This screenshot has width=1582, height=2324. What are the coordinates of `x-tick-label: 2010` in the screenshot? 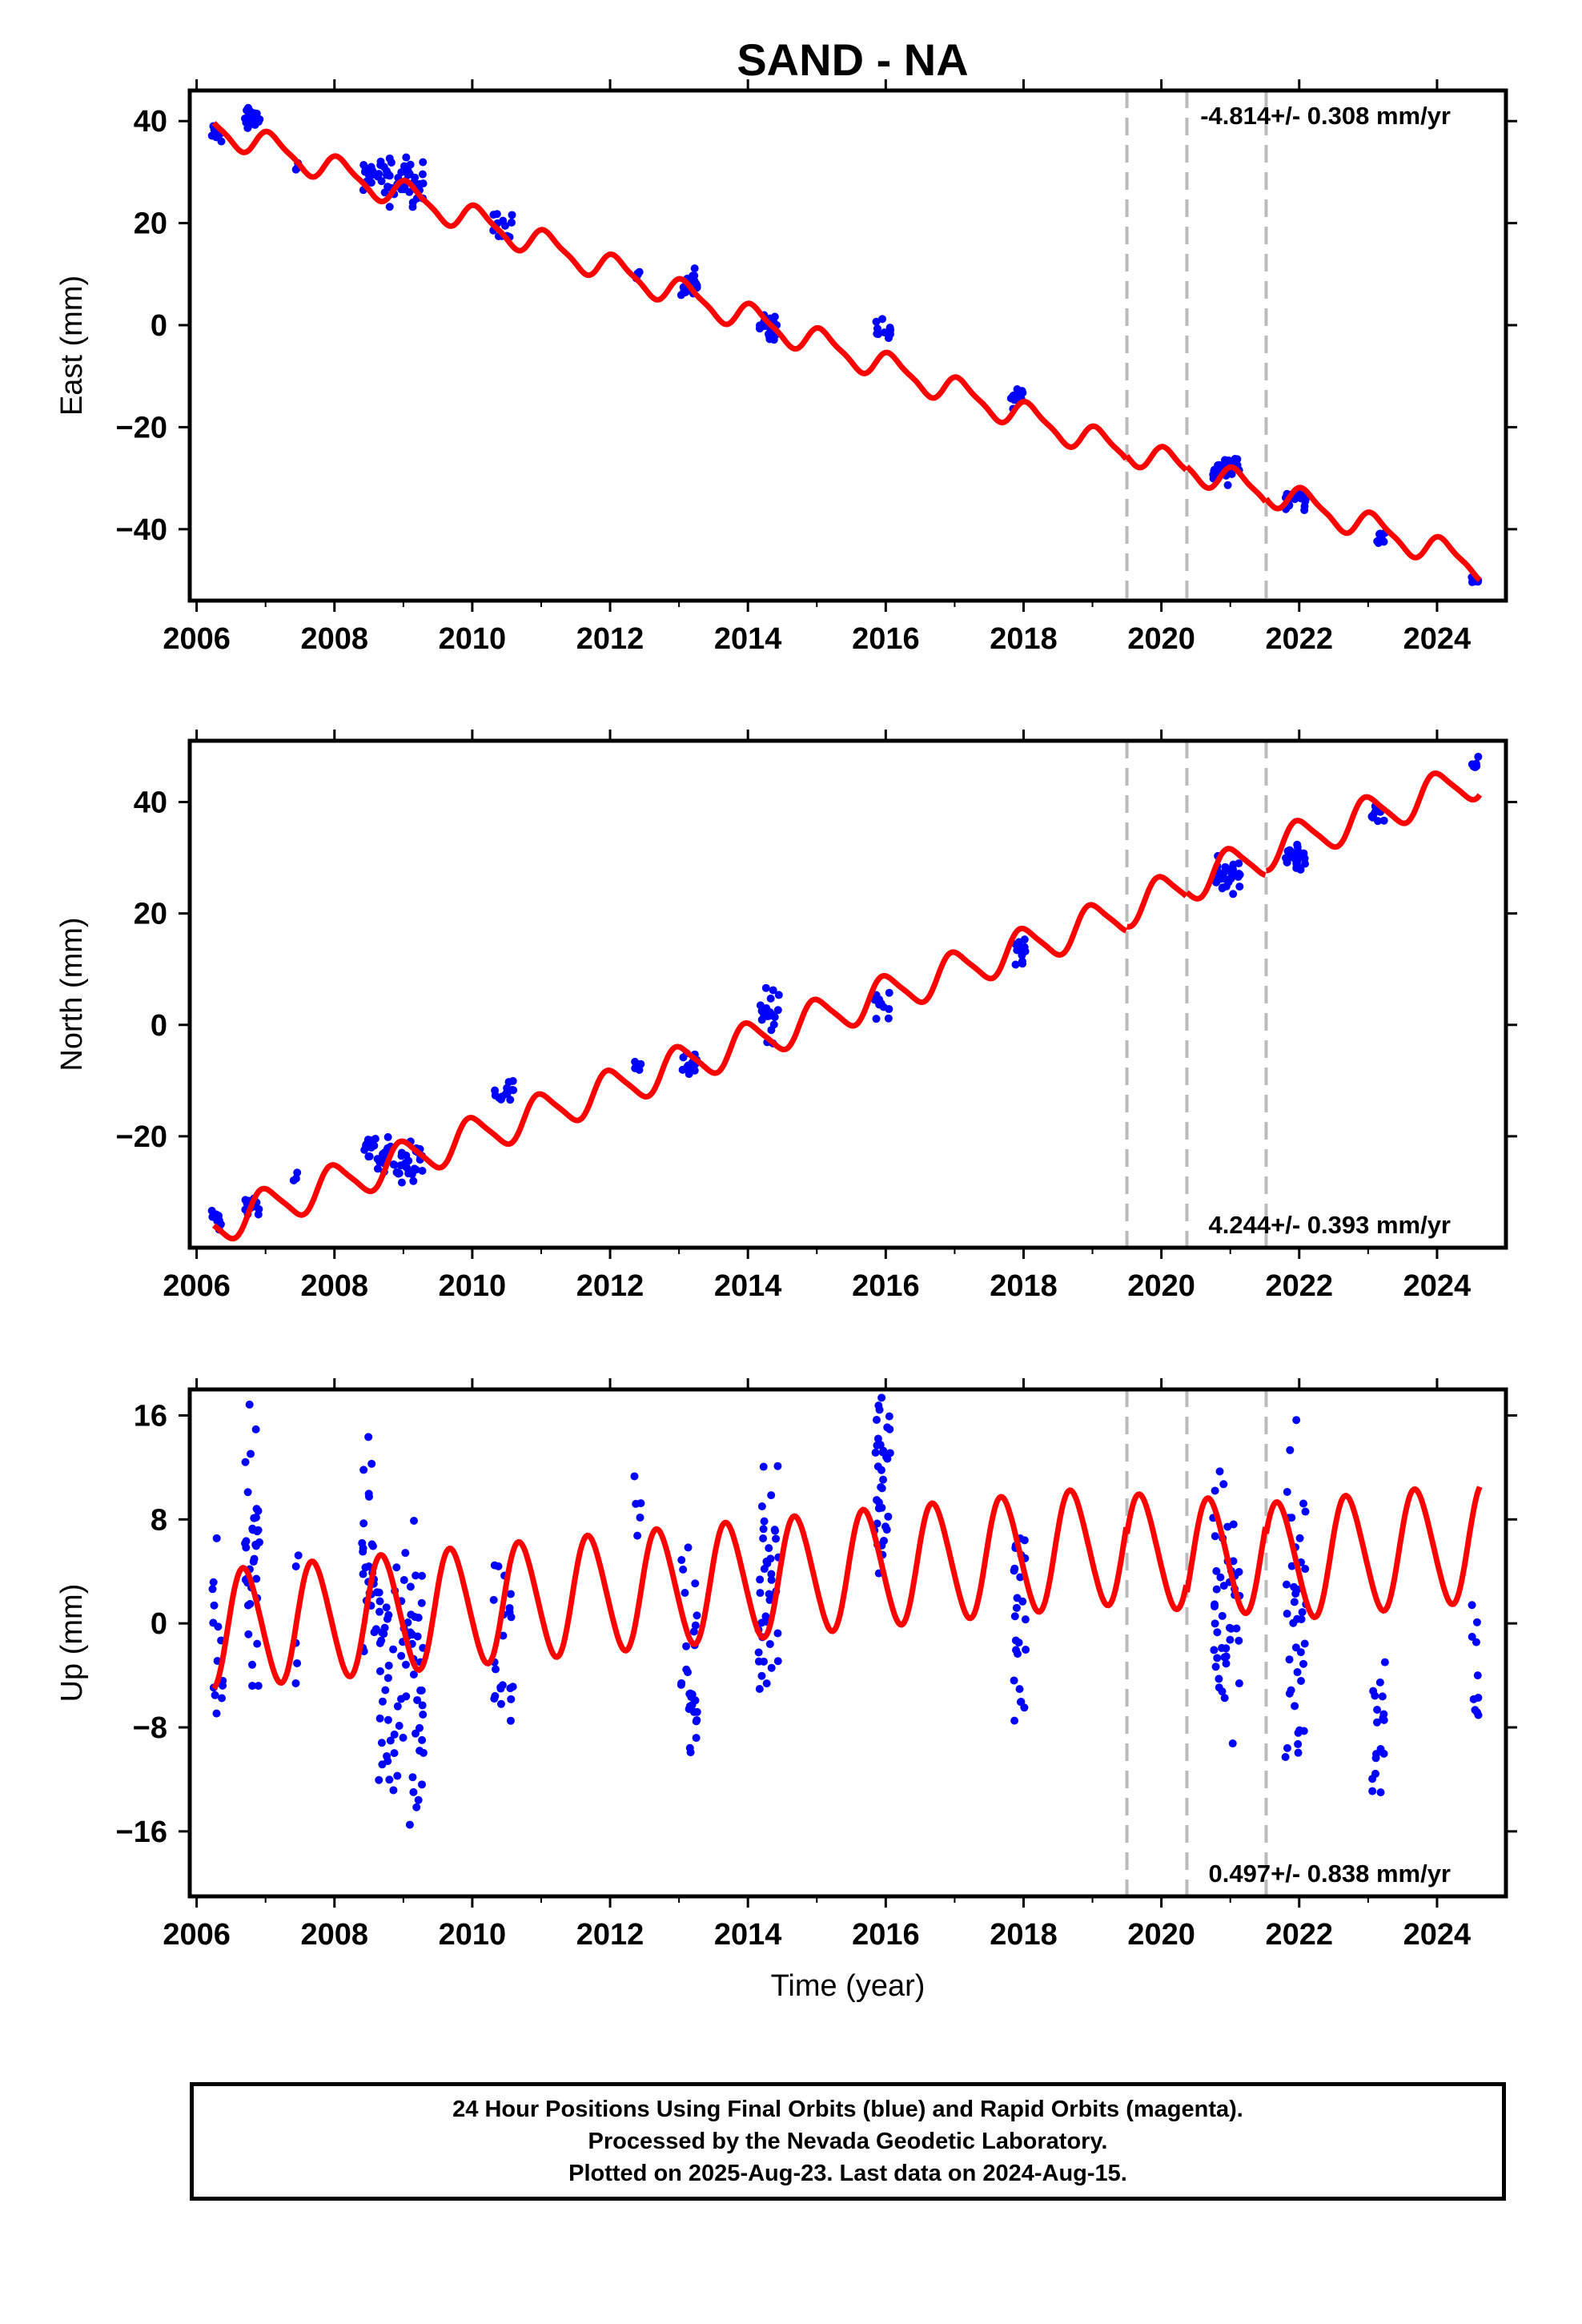 It's located at (473, 639).